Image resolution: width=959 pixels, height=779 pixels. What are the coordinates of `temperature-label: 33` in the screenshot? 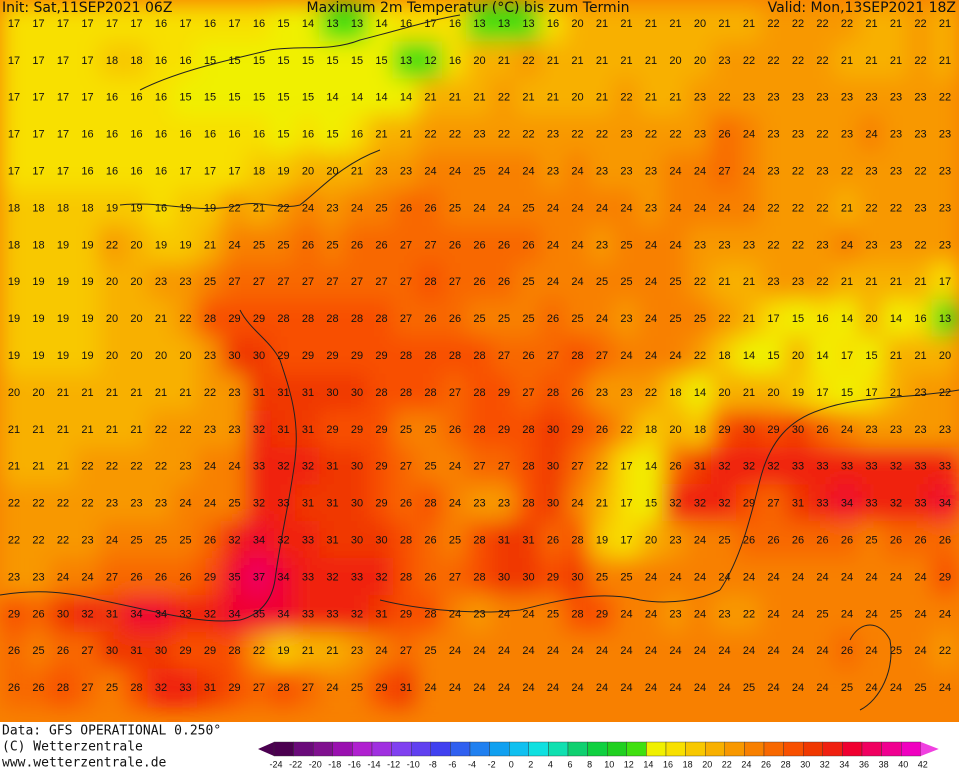 It's located at (259, 467).